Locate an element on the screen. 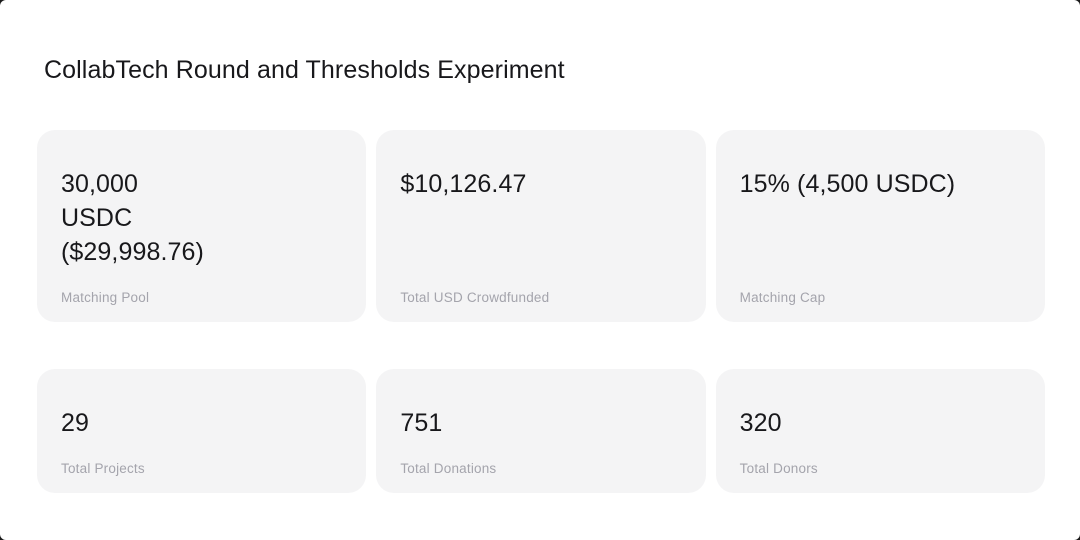  total-usd-crowdfunded-label: Total USD Crowdfunded is located at coordinates (475, 297).